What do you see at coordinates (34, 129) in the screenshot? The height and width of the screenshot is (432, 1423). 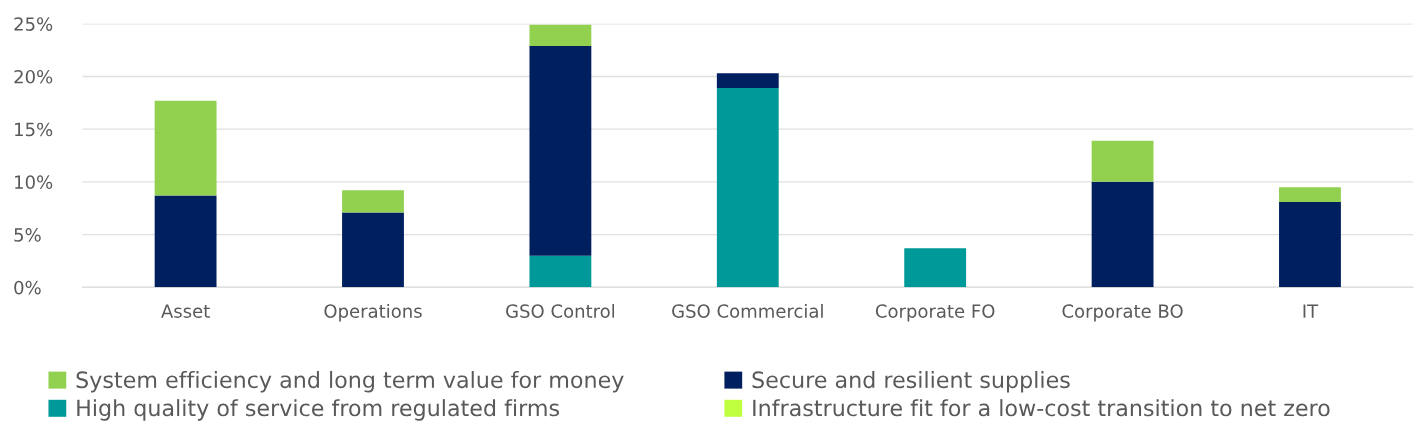 I see `y-tick-label: 15%` at bounding box center [34, 129].